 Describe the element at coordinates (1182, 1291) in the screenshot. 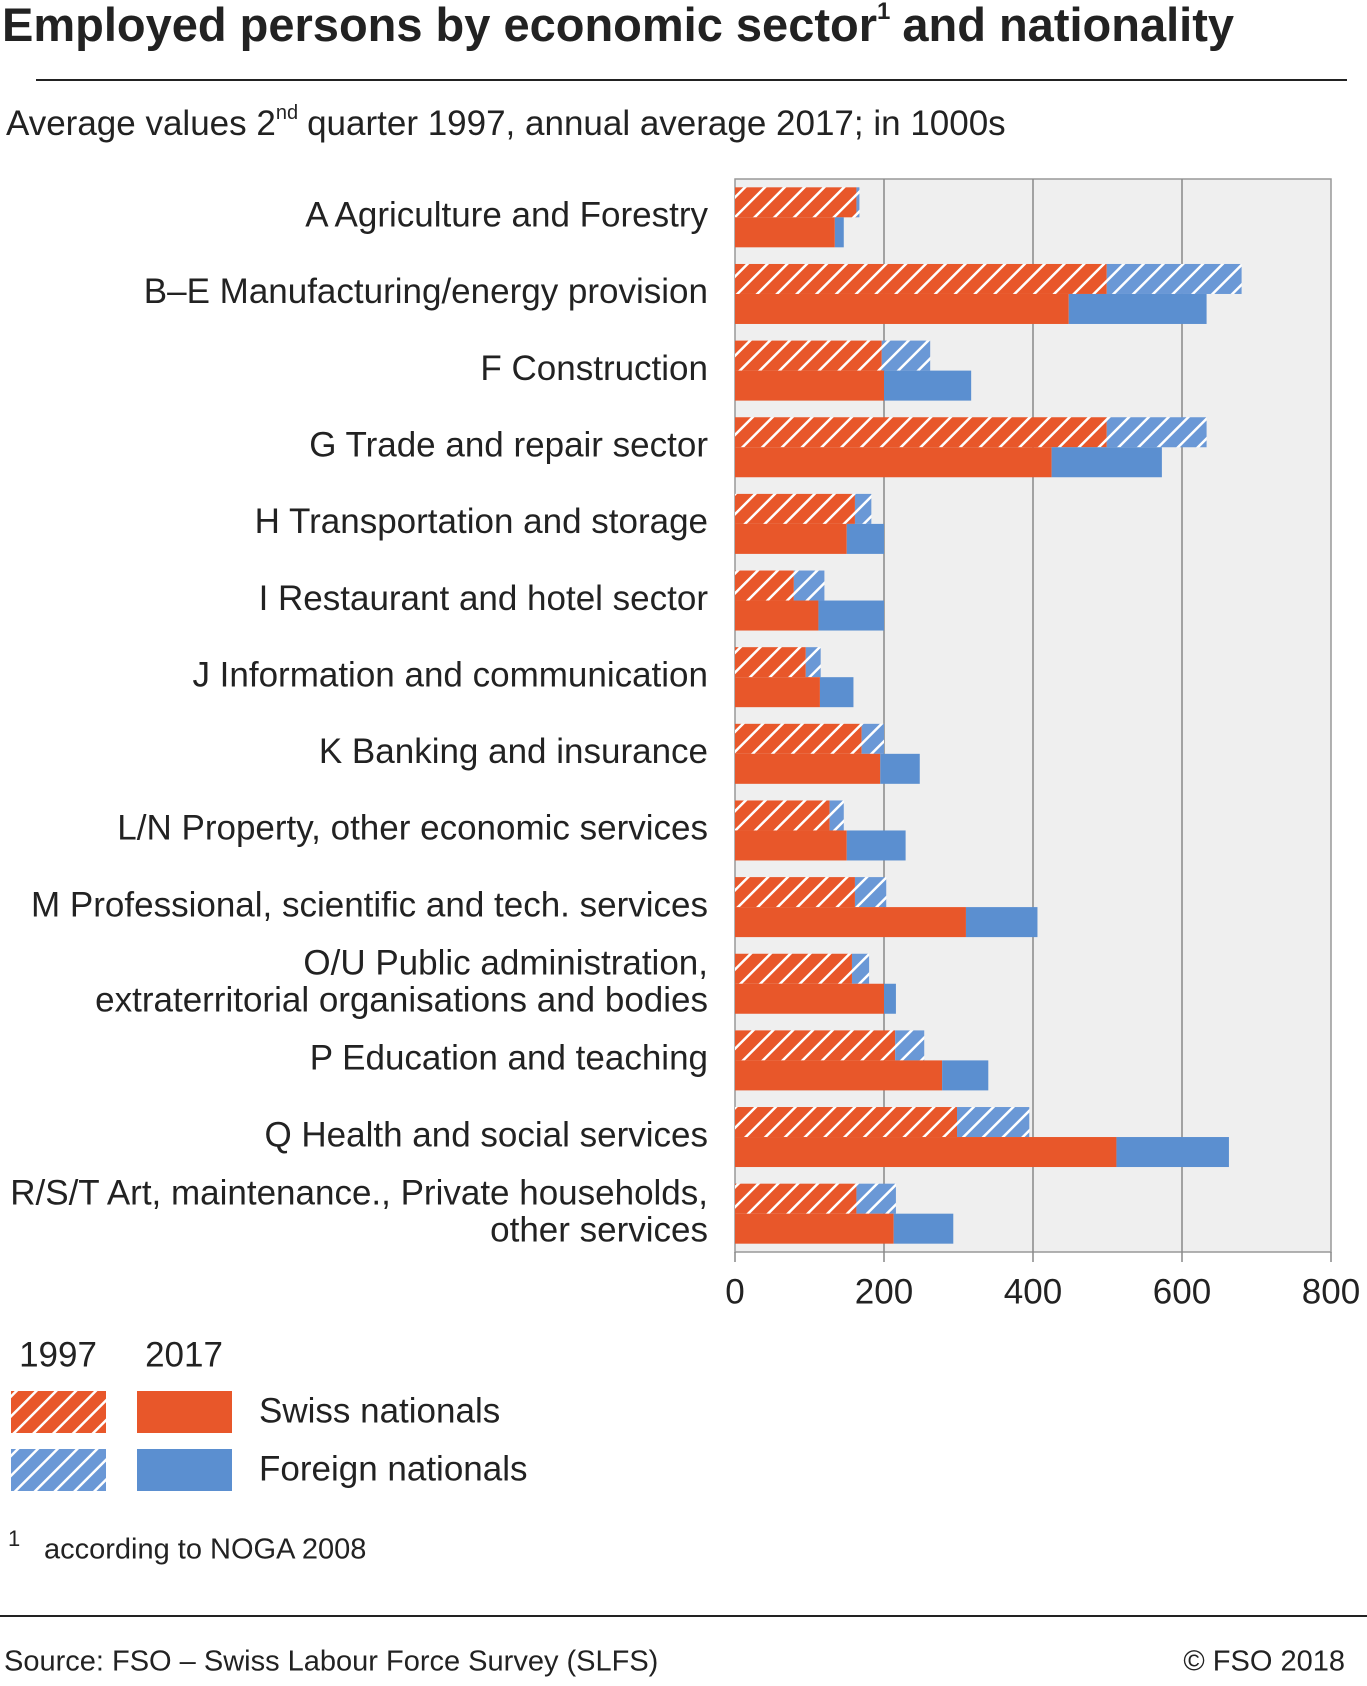

I see `x-tick-label: 600` at that location.